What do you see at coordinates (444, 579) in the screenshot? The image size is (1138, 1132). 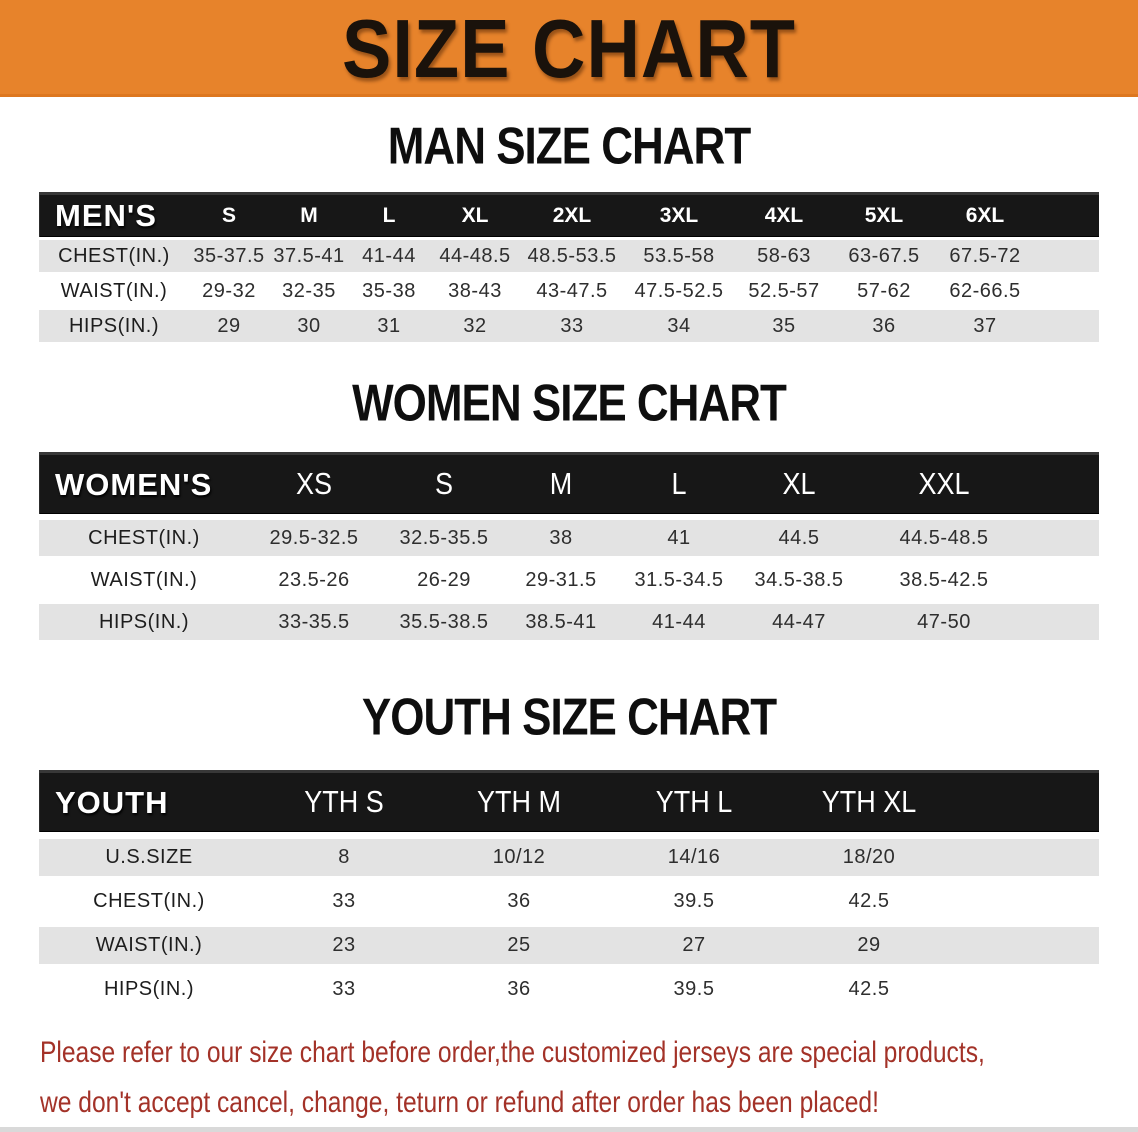 I see `value-cell: 26-29` at bounding box center [444, 579].